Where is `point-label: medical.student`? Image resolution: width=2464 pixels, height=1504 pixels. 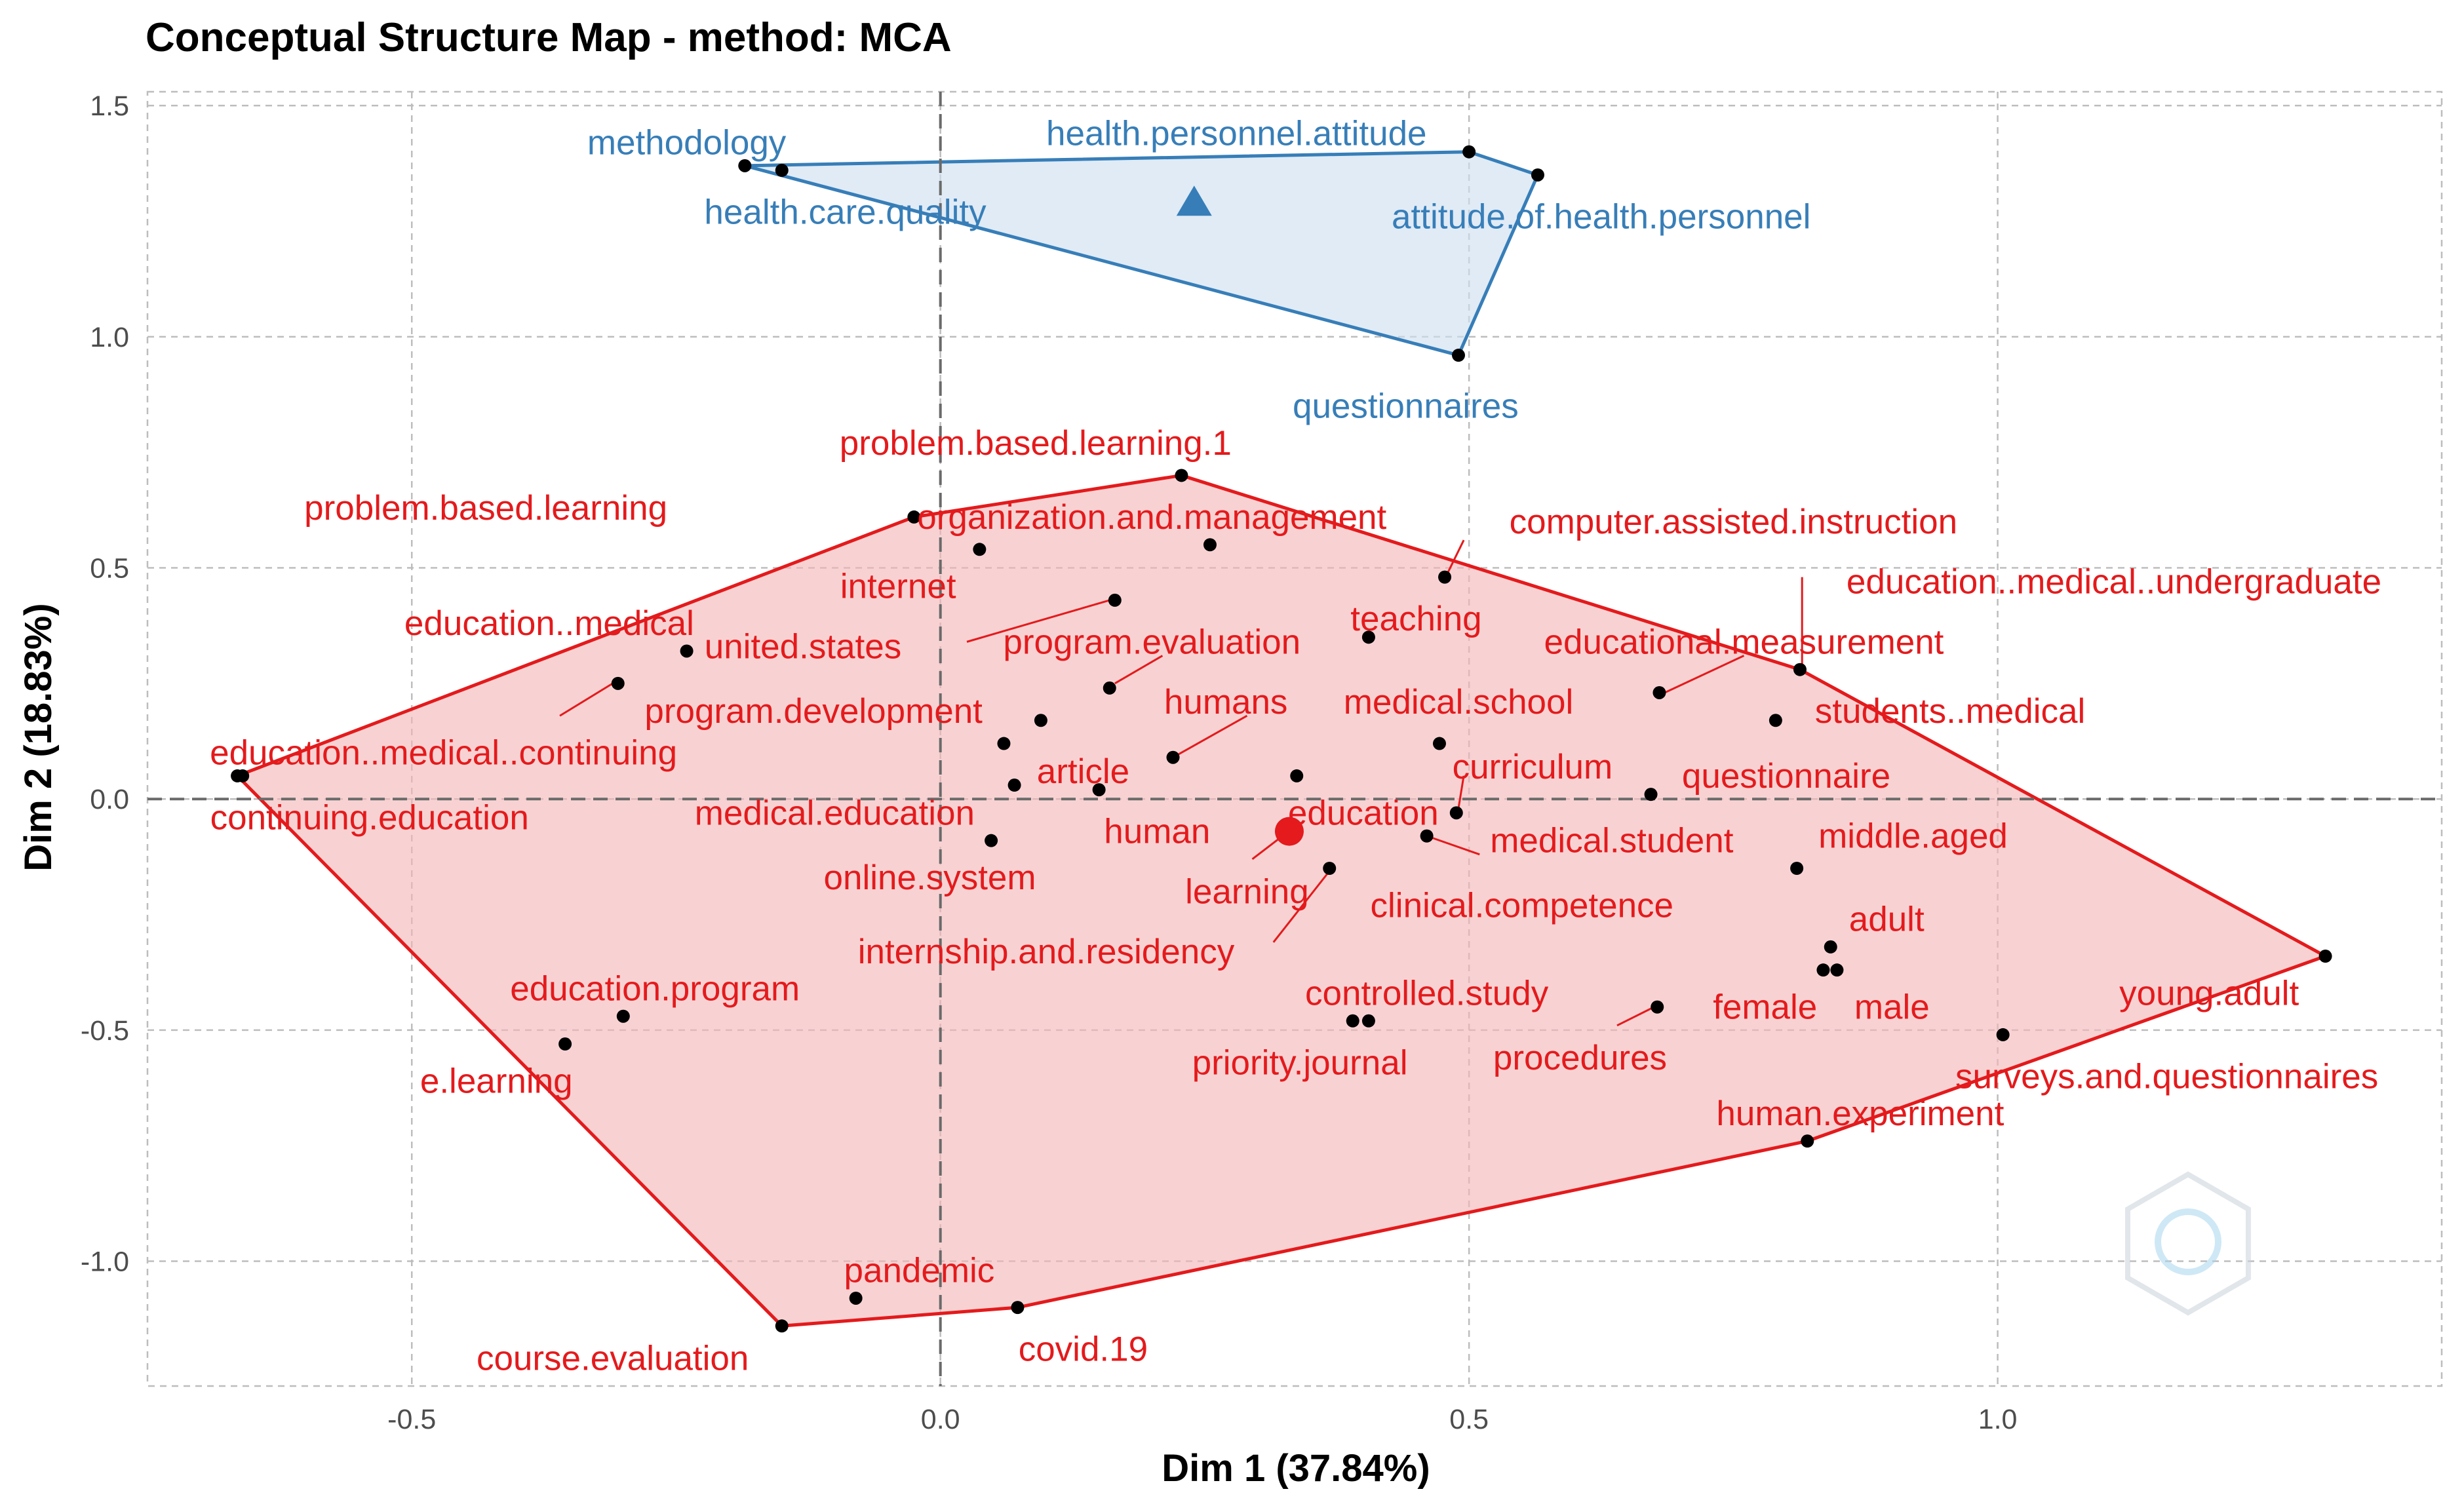 point-label: medical.student is located at coordinates (1611, 841).